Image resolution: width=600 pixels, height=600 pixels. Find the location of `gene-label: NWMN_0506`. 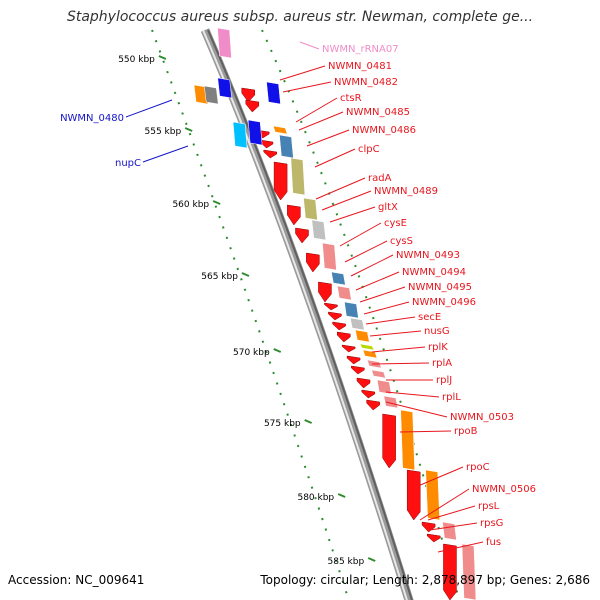

gene-label: NWMN_0506 is located at coordinates (504, 489).